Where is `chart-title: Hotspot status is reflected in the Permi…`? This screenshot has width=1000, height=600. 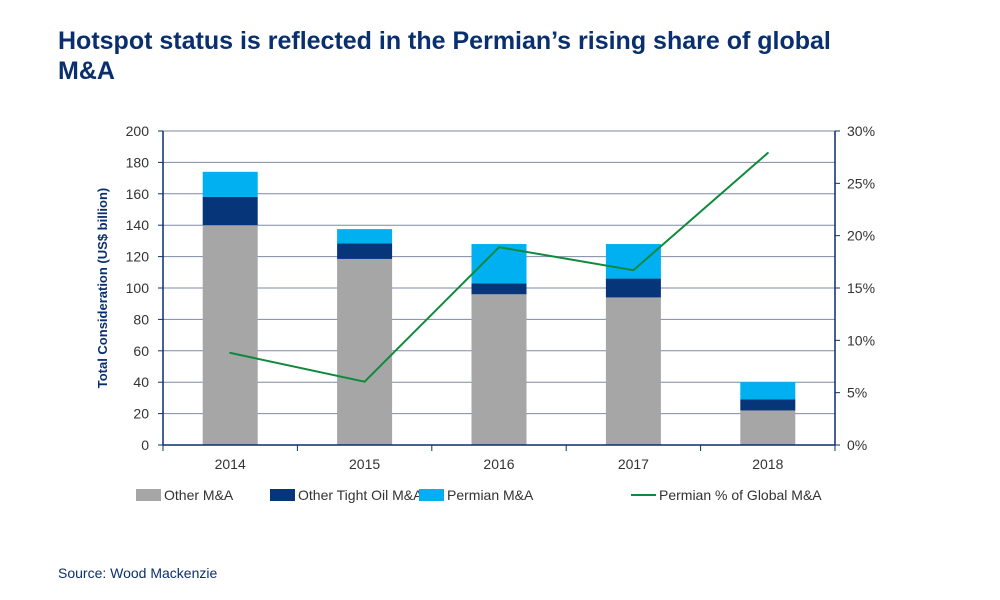
chart-title: Hotspot status is reflected in the Permi… is located at coordinates (444, 56).